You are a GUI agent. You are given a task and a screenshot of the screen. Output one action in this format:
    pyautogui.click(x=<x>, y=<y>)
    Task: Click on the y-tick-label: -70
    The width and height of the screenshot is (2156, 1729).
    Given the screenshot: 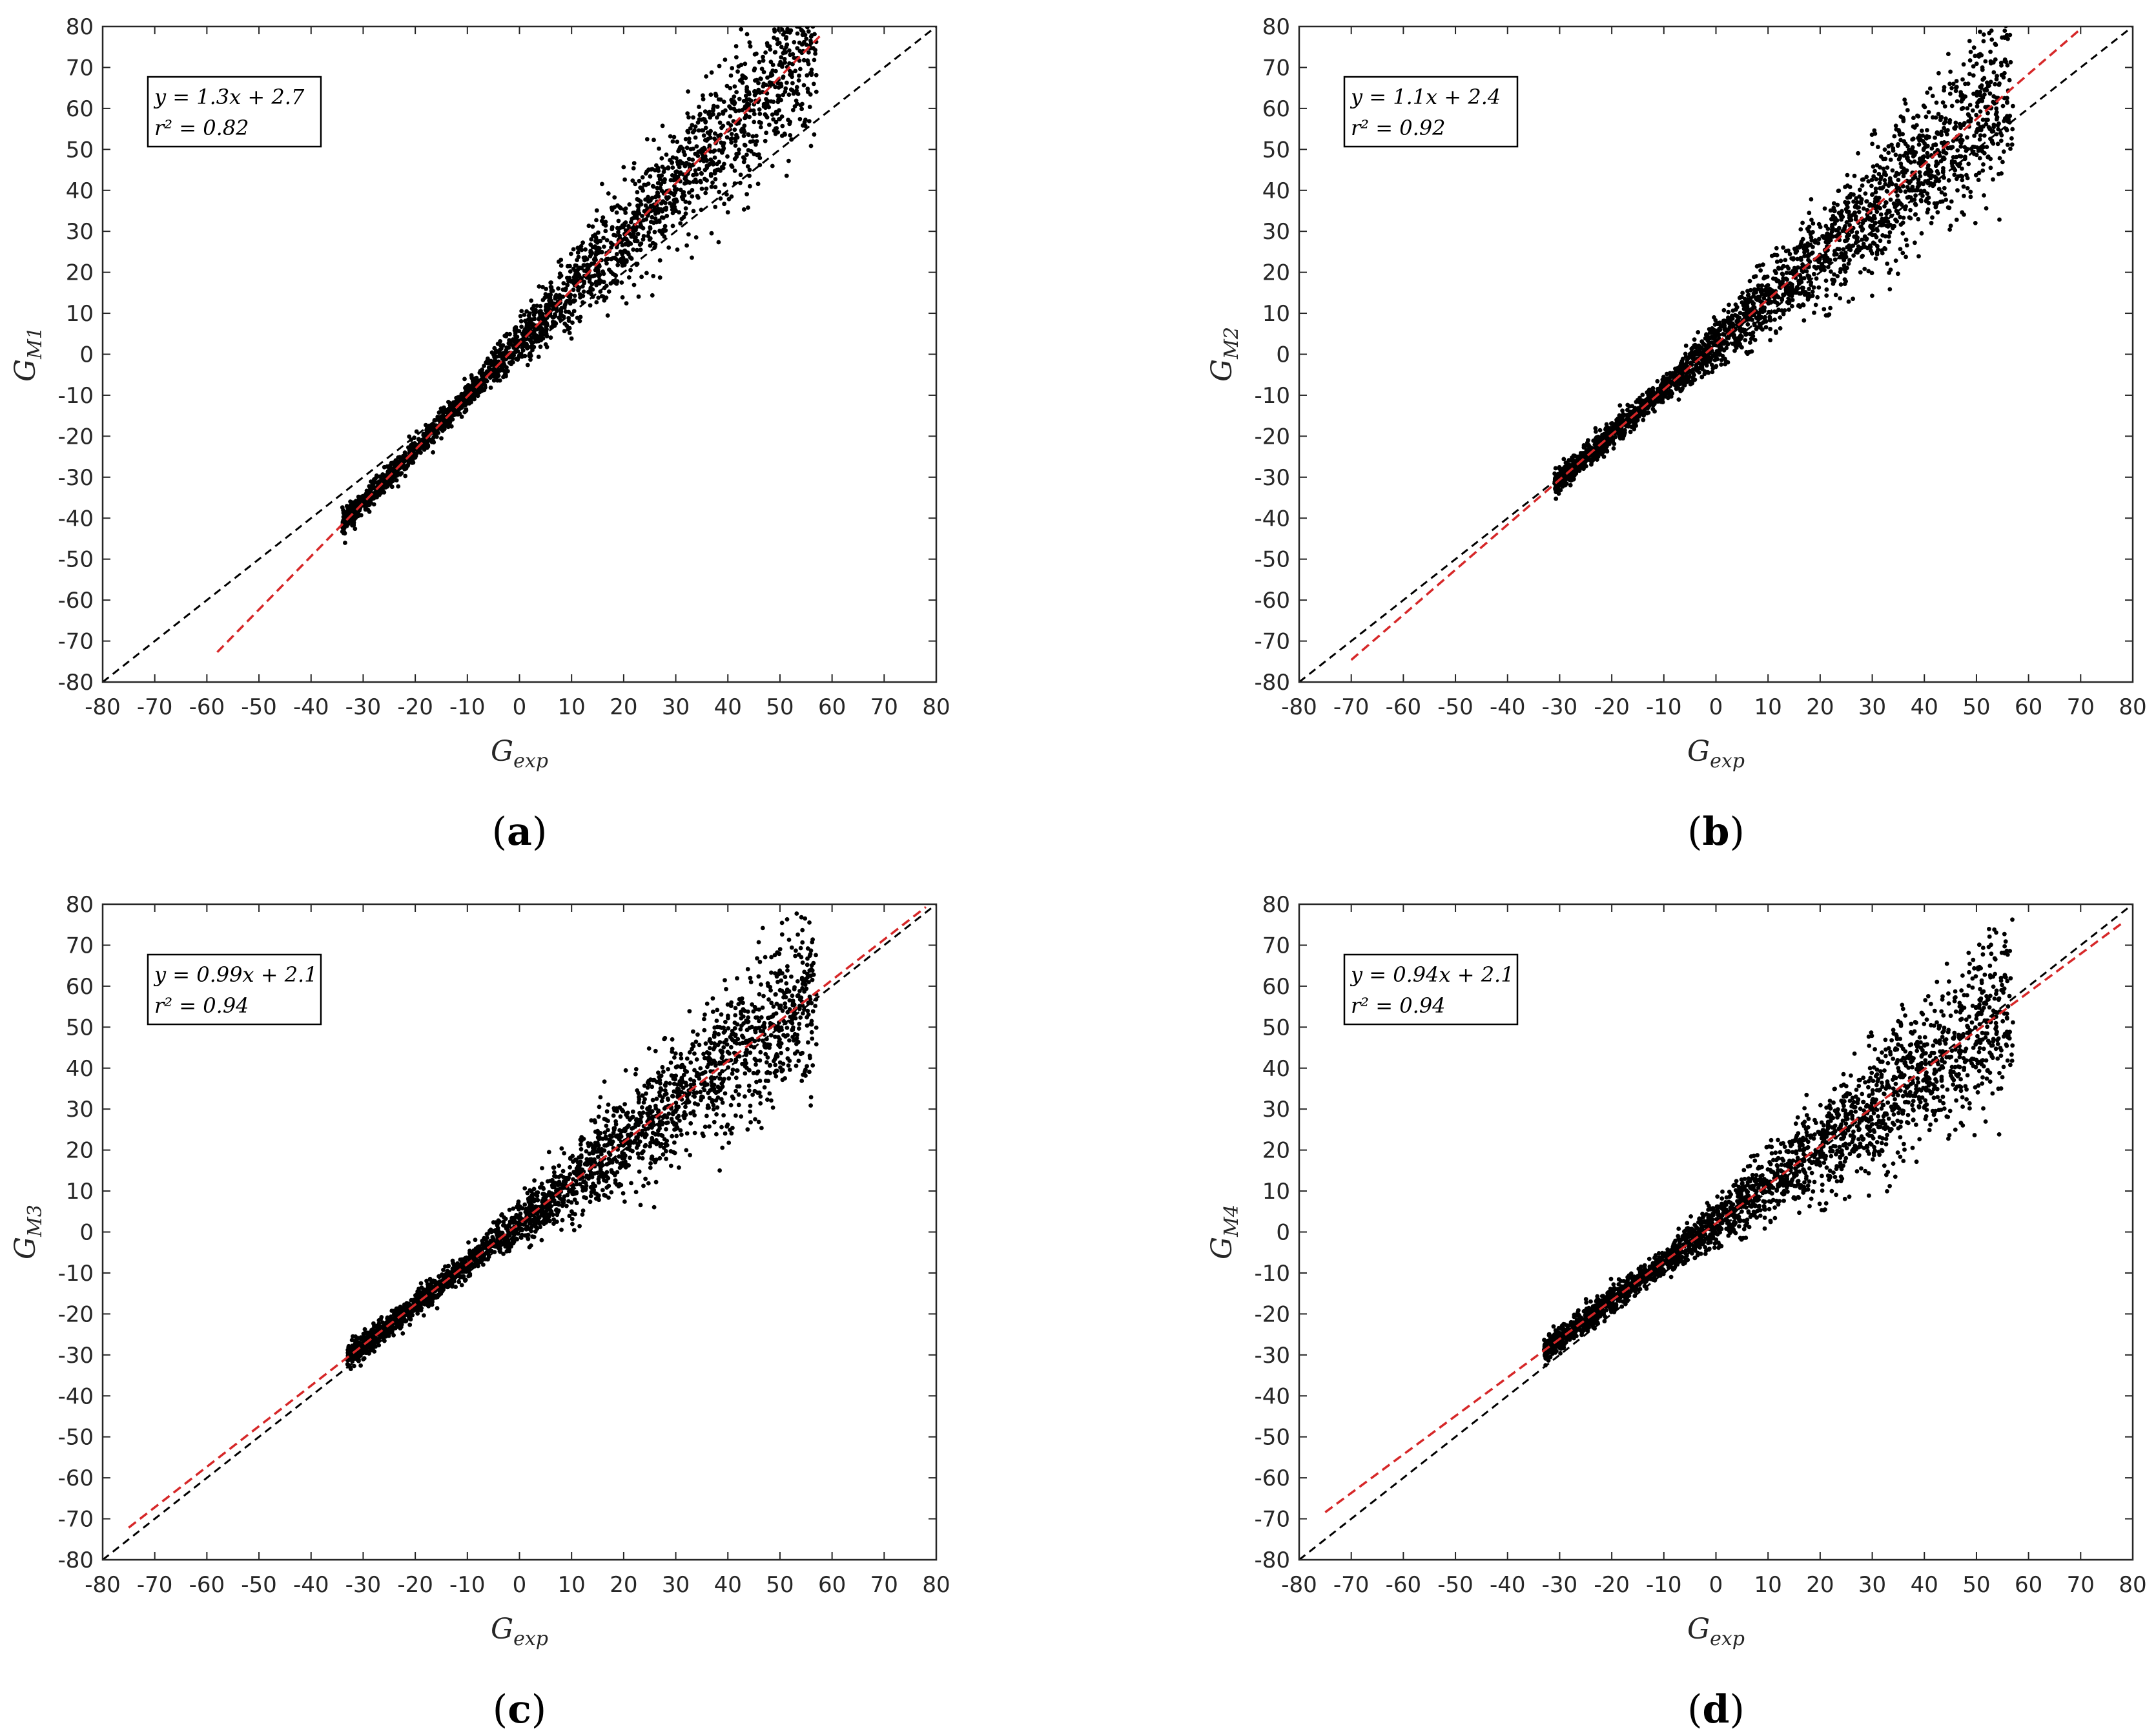 What is the action you would take?
    pyautogui.click(x=75, y=642)
    